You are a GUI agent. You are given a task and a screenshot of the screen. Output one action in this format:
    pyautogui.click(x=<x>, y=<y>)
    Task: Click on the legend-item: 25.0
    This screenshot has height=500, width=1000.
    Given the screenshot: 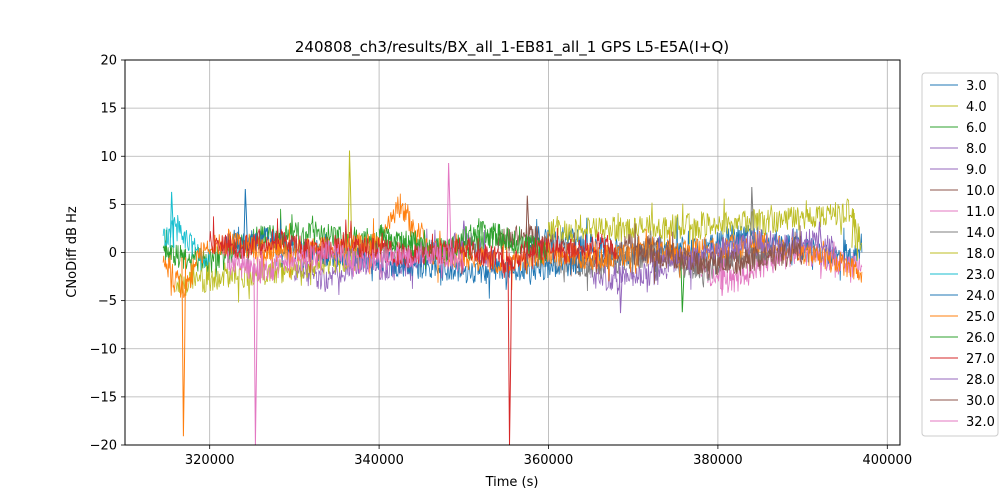 What is the action you would take?
    pyautogui.click(x=962, y=317)
    